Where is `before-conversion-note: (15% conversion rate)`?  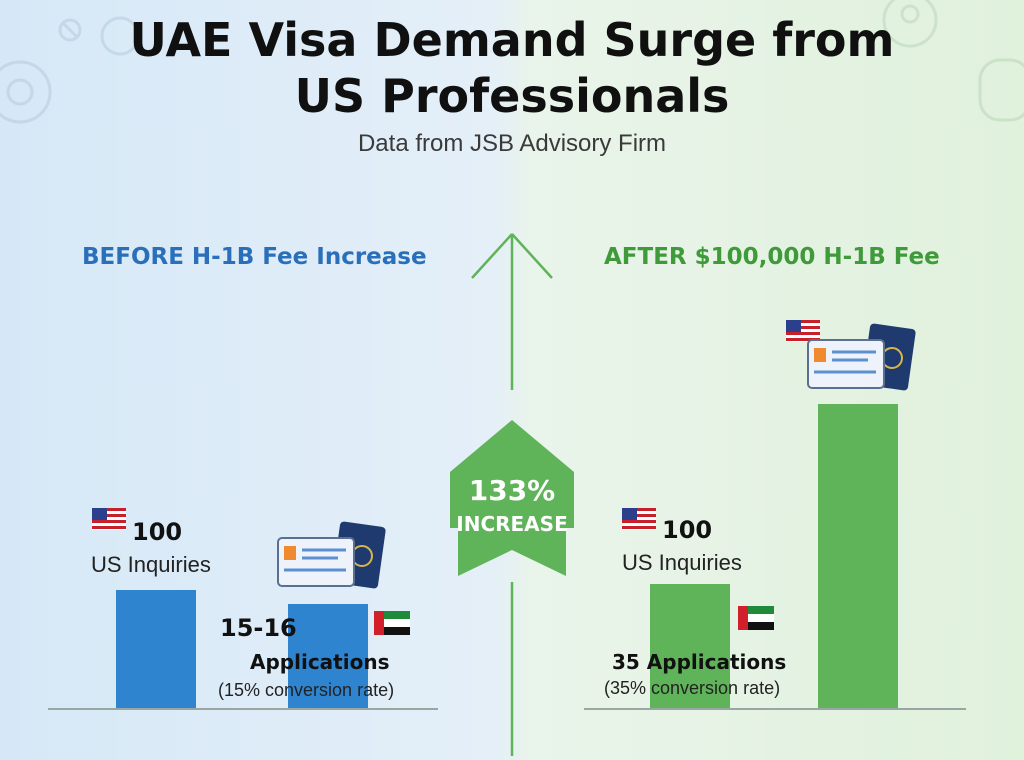 before-conversion-note: (15% conversion rate) is located at coordinates (306, 690).